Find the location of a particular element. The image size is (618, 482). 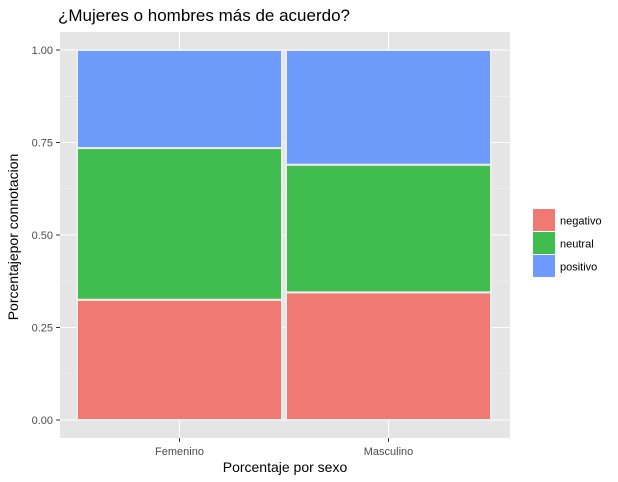

y-tick-label: 0.25 is located at coordinates (42, 329).